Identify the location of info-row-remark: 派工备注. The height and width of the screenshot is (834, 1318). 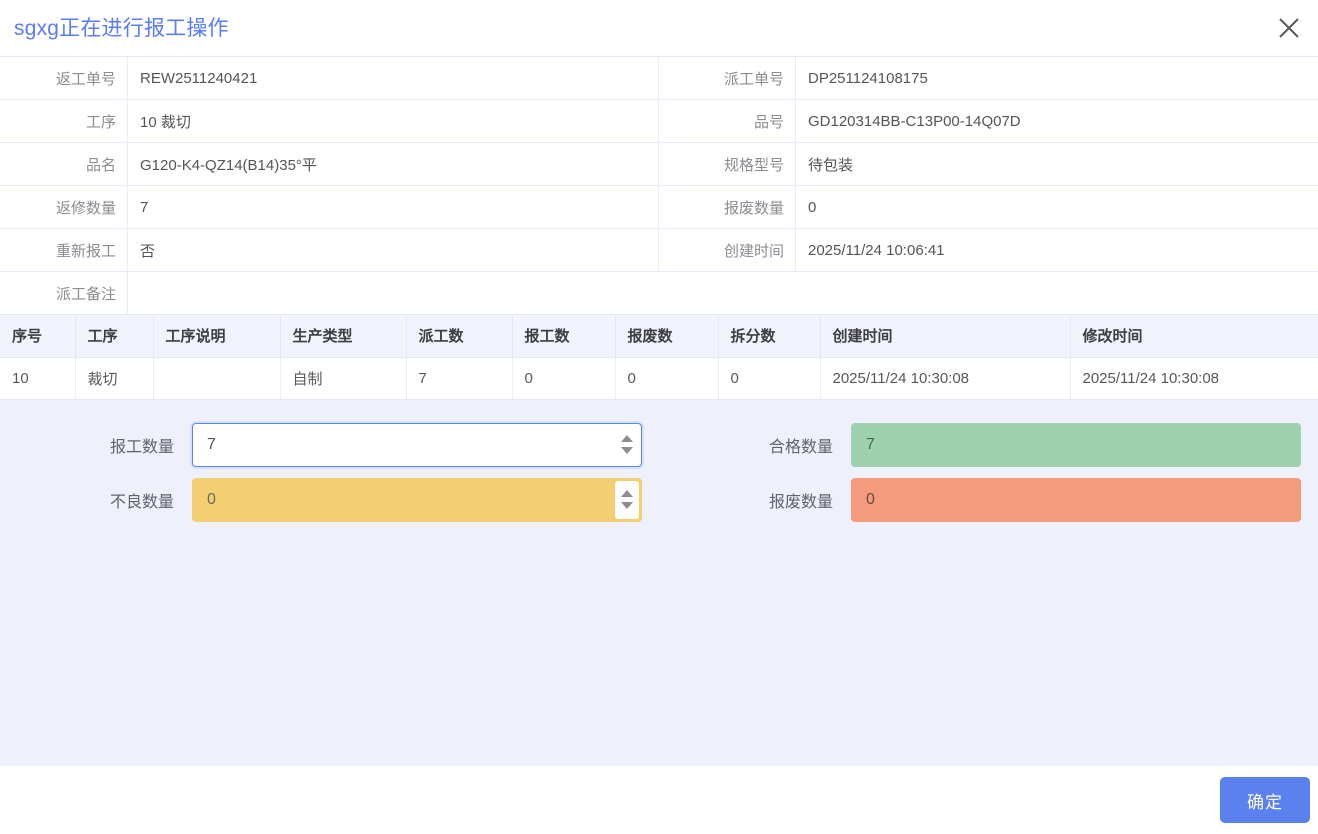
(659, 293).